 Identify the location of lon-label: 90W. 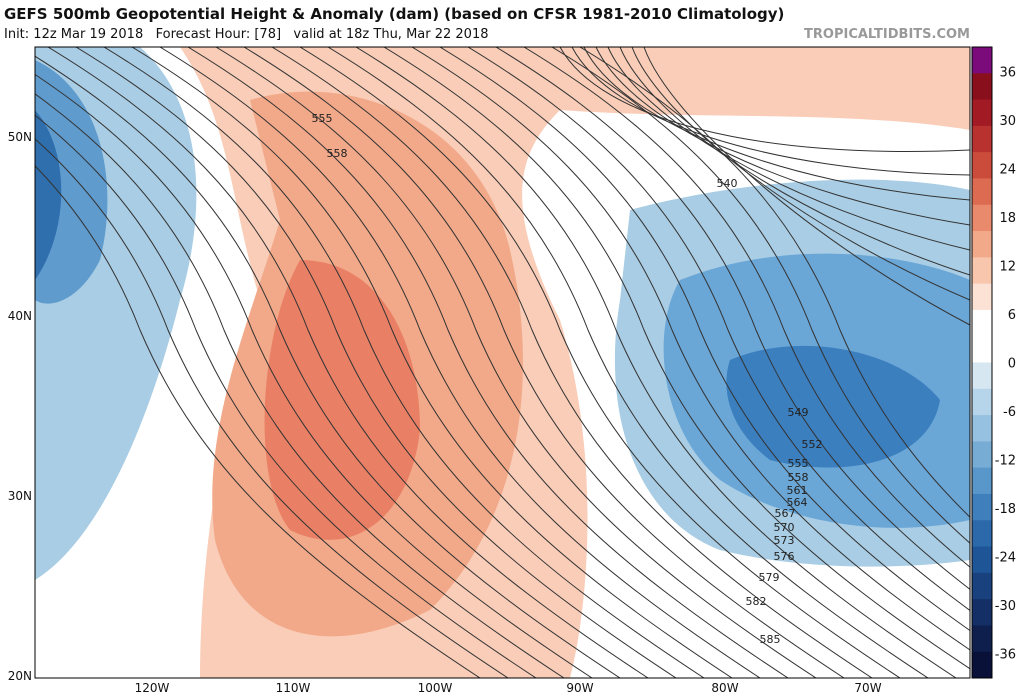
(579, 688).